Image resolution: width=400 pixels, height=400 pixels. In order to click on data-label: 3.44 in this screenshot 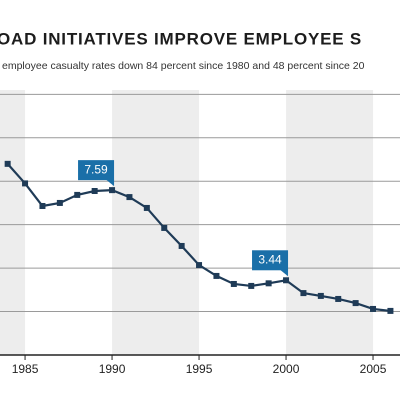, I will do `click(270, 263)`.